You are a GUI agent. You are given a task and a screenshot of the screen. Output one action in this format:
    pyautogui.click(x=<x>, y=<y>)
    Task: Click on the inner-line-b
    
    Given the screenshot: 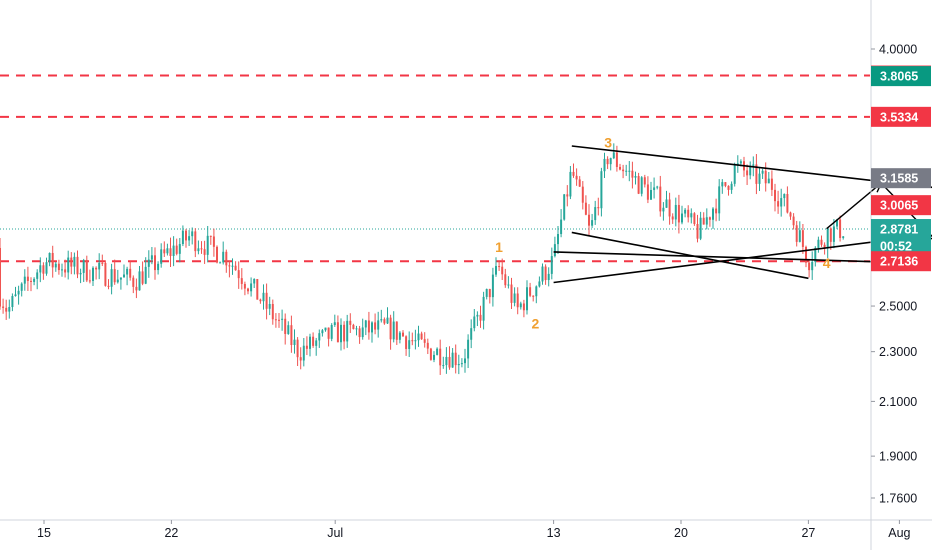 What is the action you would take?
    pyautogui.click(x=717, y=257)
    